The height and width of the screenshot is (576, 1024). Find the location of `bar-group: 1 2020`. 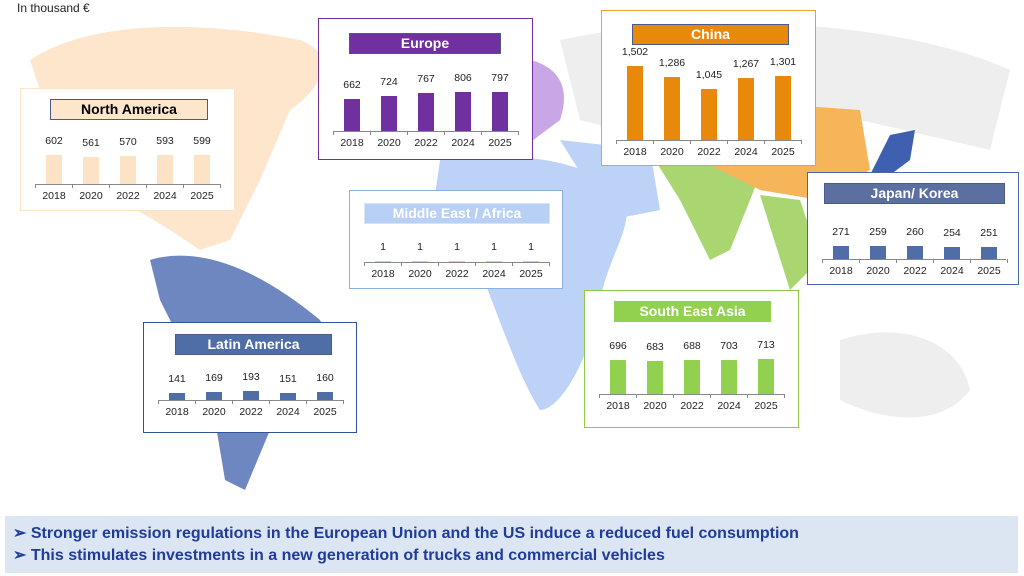

bar-group: 1 2020 is located at coordinates (420, 258).